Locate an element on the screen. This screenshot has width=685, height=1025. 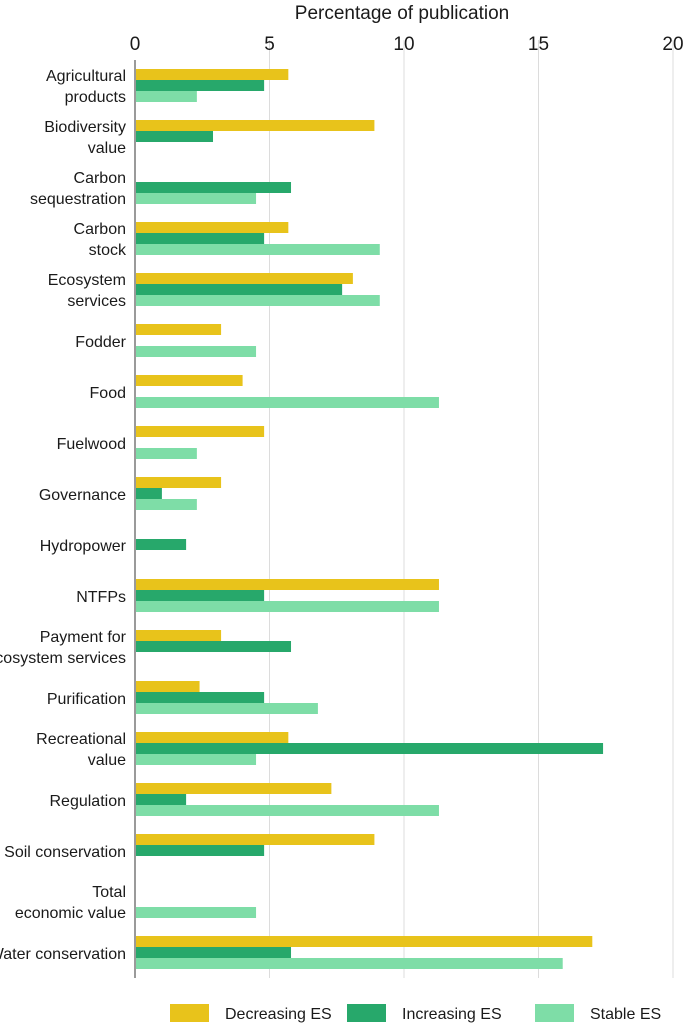
category-label-line: Recreational is located at coordinates (81, 739).